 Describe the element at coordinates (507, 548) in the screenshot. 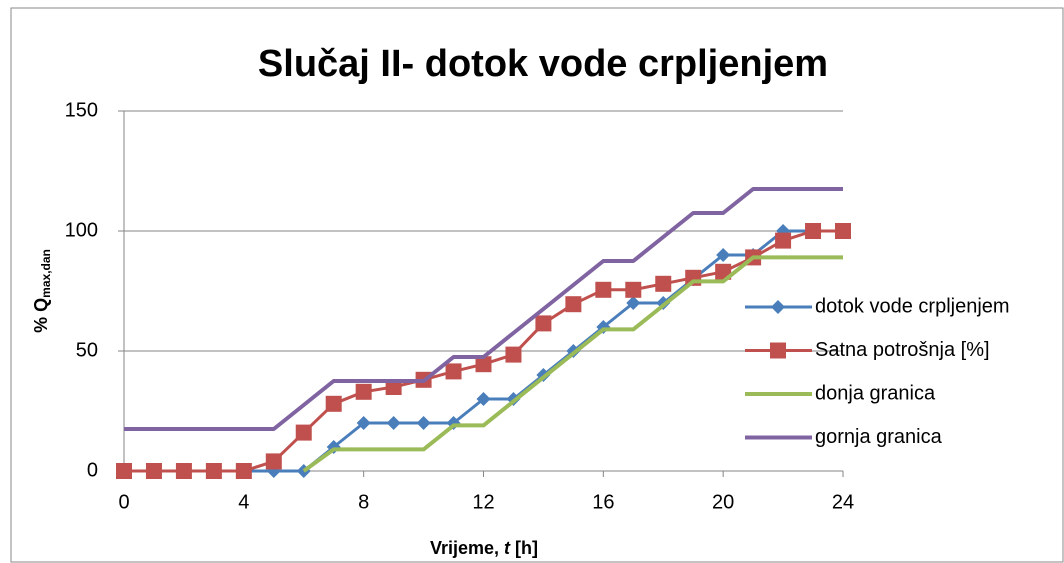

I see `x-label-part: t` at that location.